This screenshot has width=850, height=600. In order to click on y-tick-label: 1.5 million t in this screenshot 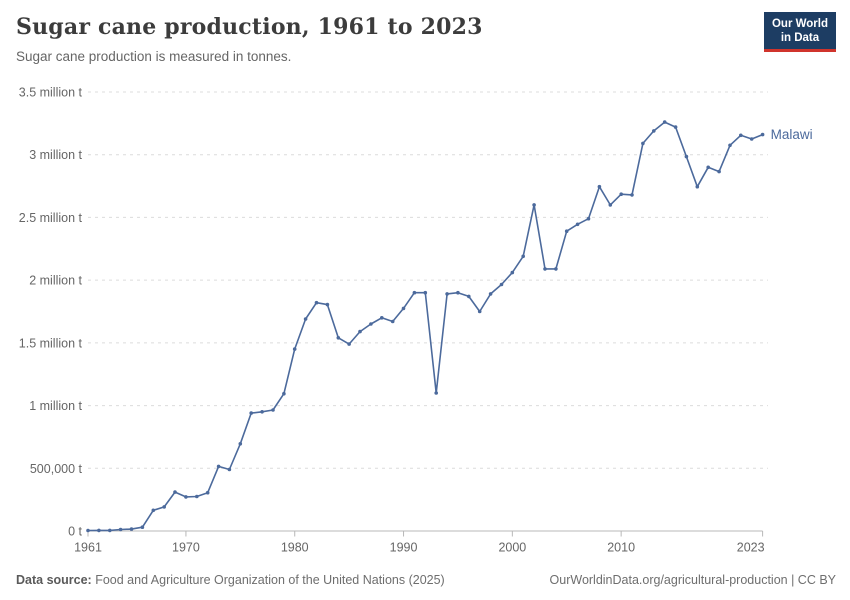, I will do `click(51, 343)`.